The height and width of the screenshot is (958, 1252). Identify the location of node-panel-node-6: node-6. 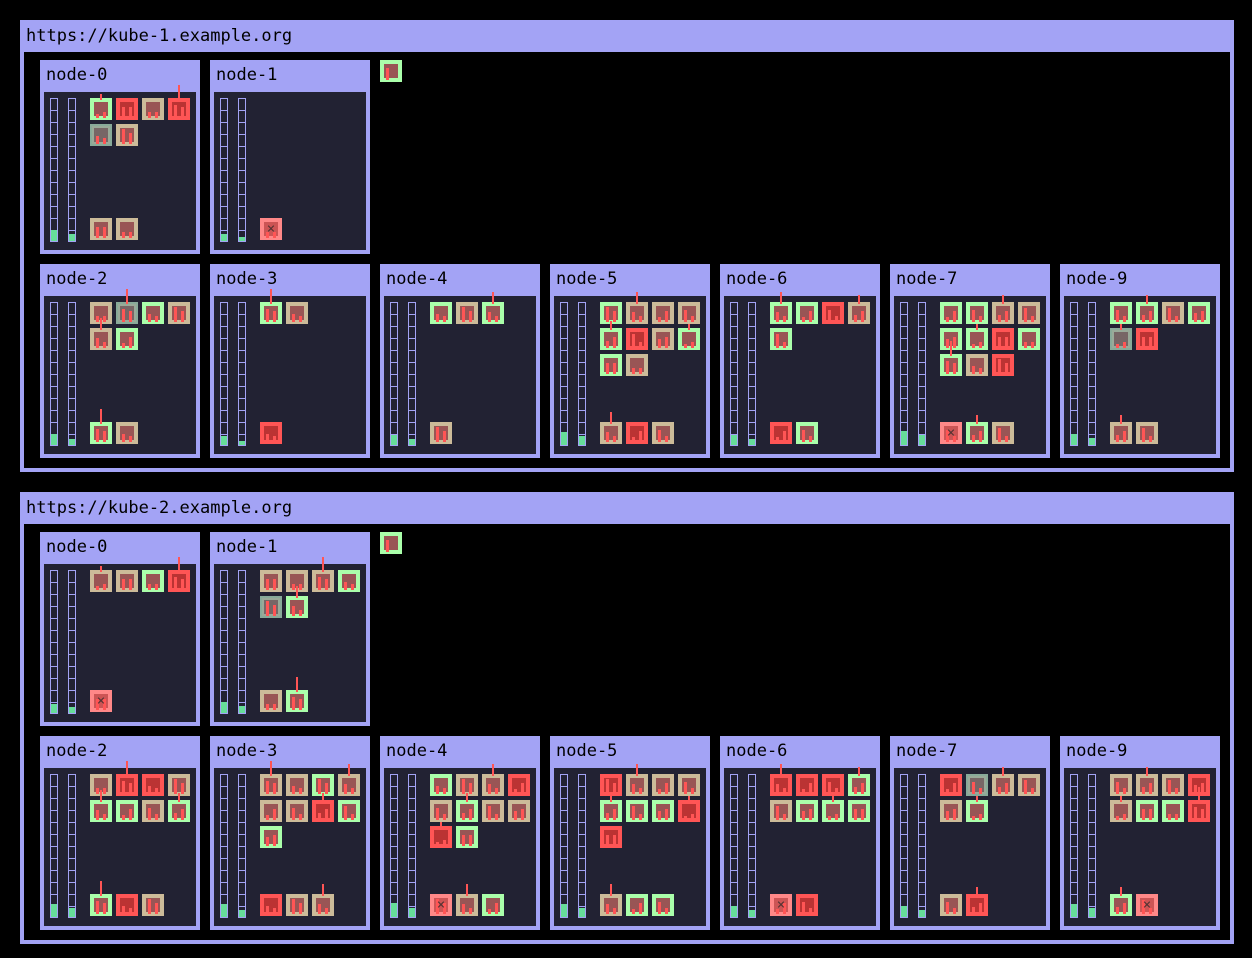
(800, 361).